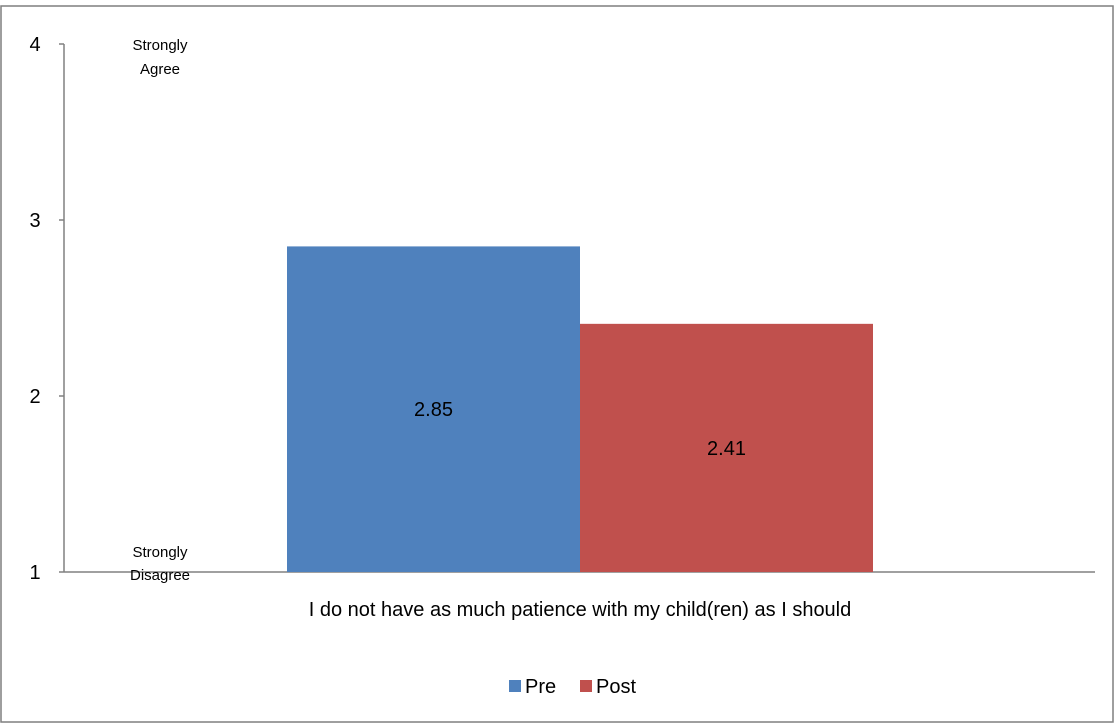 This screenshot has width=1115, height=725. Describe the element at coordinates (160, 552) in the screenshot. I see `scale-note-bottom: Strongly` at that location.